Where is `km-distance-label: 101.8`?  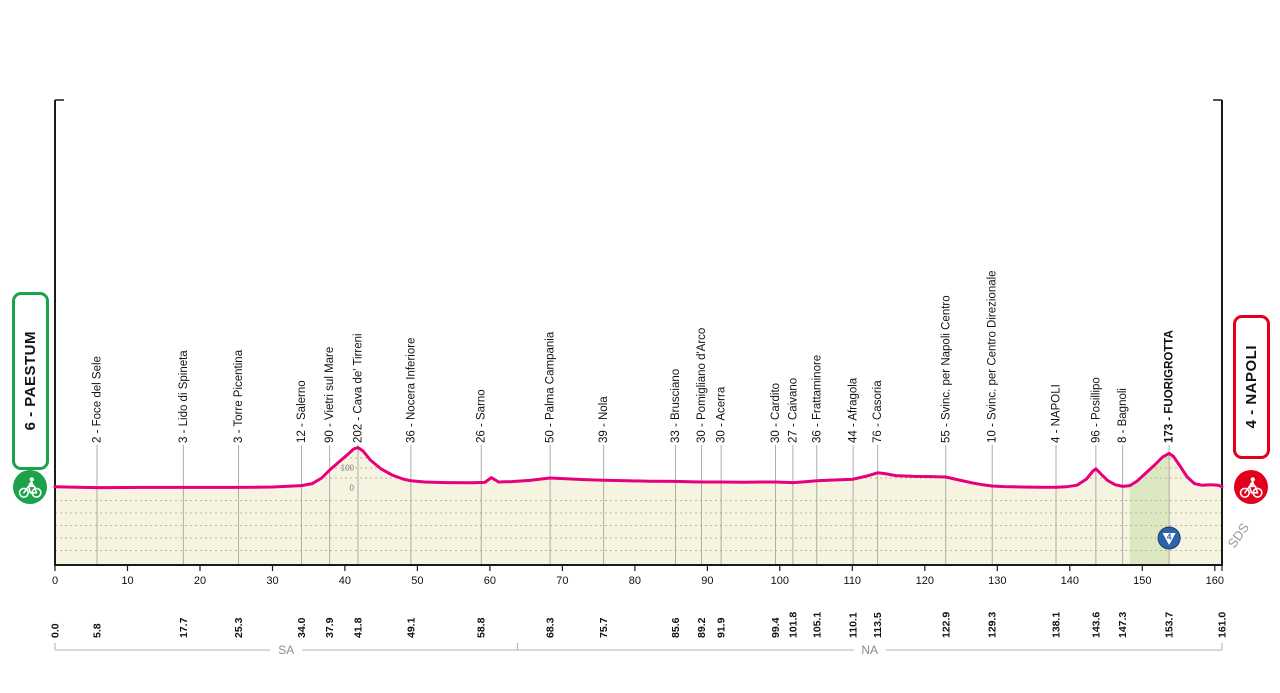
km-distance-label: 101.8 is located at coordinates (793, 625).